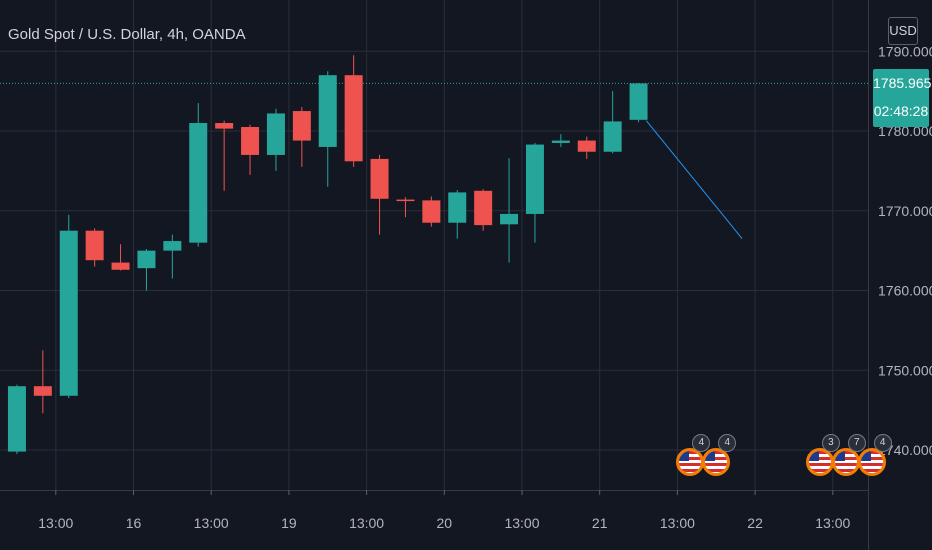 This screenshot has height=550, width=932. What do you see at coordinates (902, 83) in the screenshot?
I see `last-price-label: 1785.965` at bounding box center [902, 83].